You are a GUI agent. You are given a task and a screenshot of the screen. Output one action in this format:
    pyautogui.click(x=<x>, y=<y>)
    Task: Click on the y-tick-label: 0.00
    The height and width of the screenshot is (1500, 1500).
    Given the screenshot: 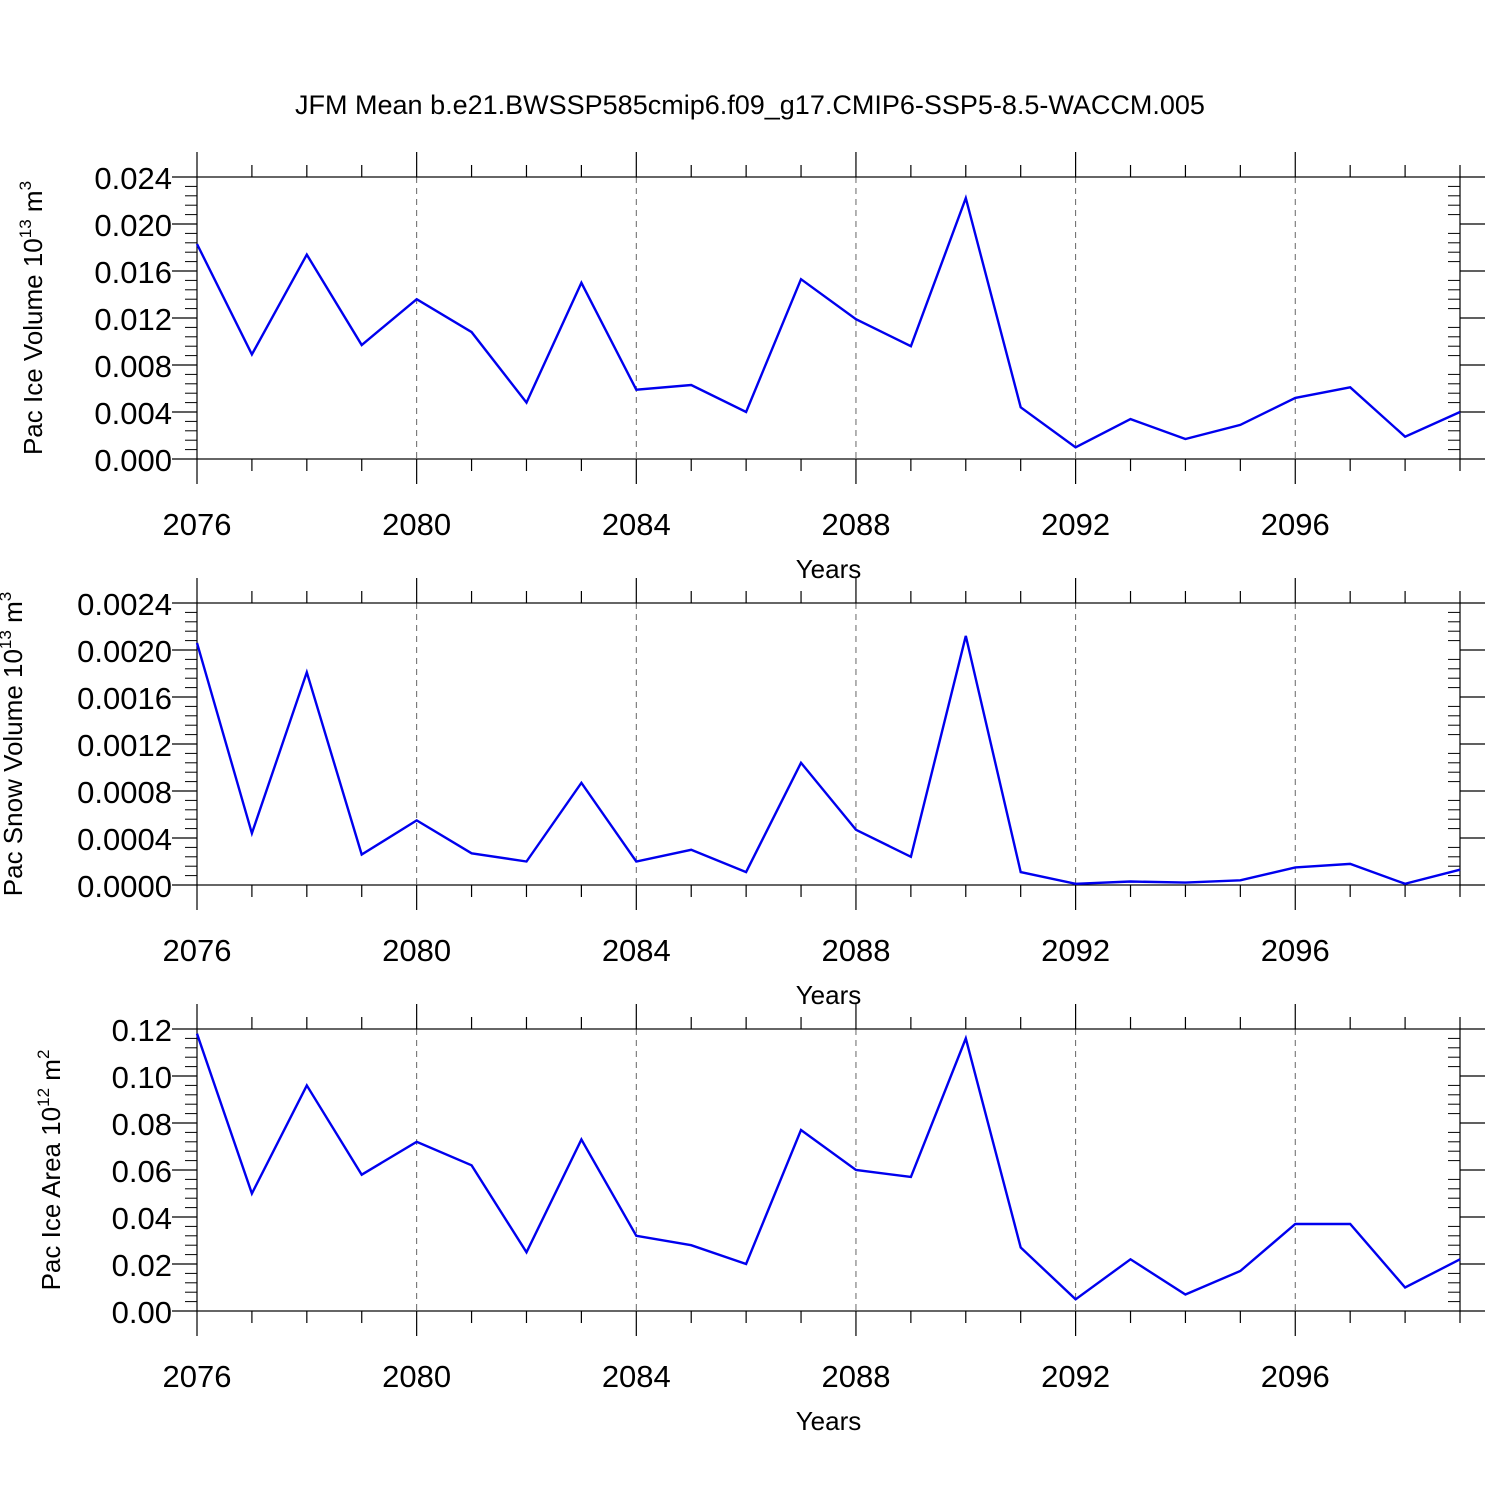 What is the action you would take?
    pyautogui.click(x=142, y=1312)
    